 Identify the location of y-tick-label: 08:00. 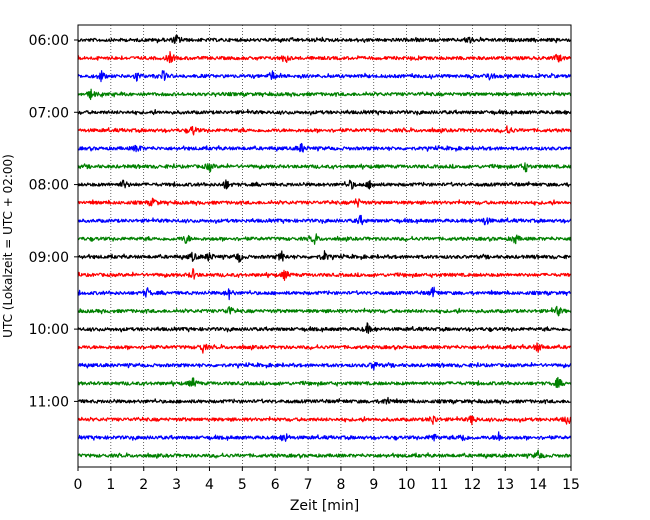
(49, 186).